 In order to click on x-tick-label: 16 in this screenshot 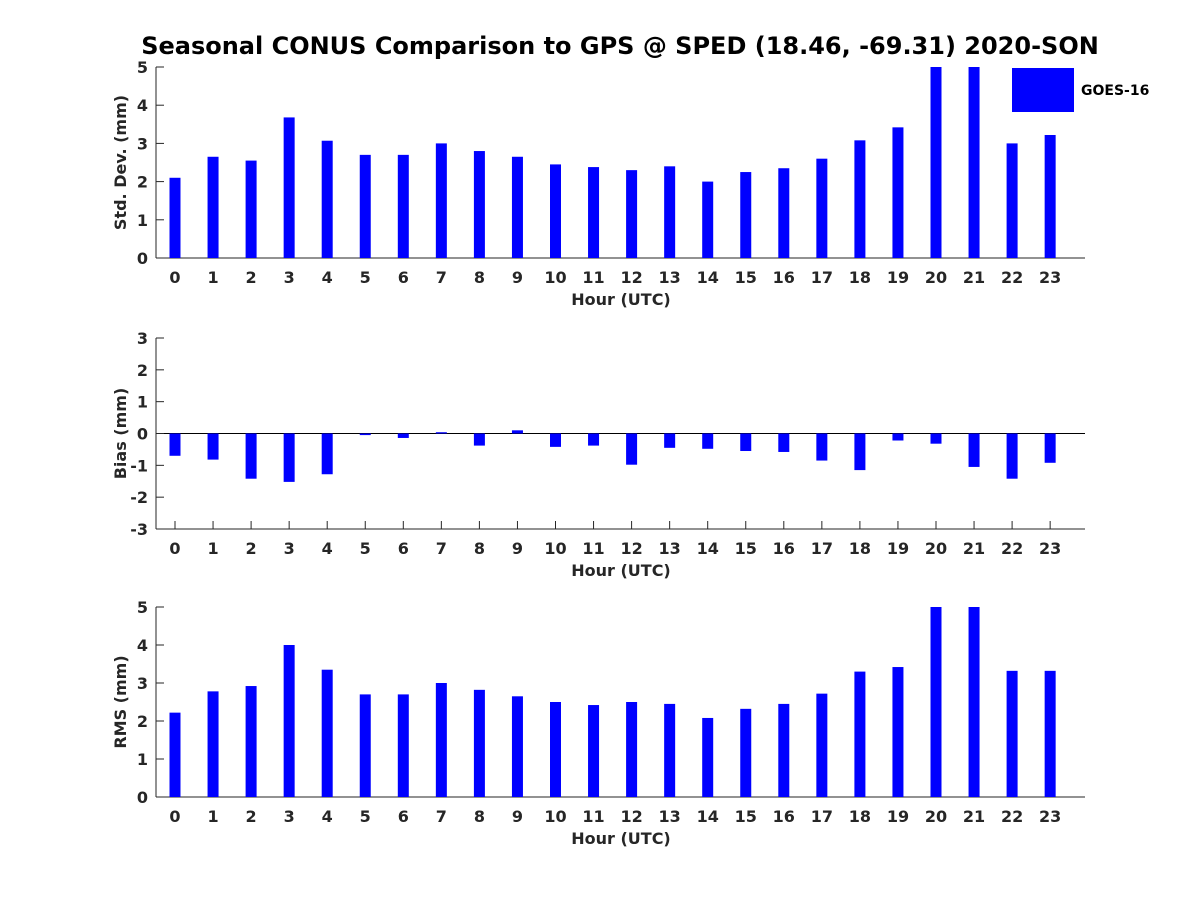, I will do `click(784, 816)`.